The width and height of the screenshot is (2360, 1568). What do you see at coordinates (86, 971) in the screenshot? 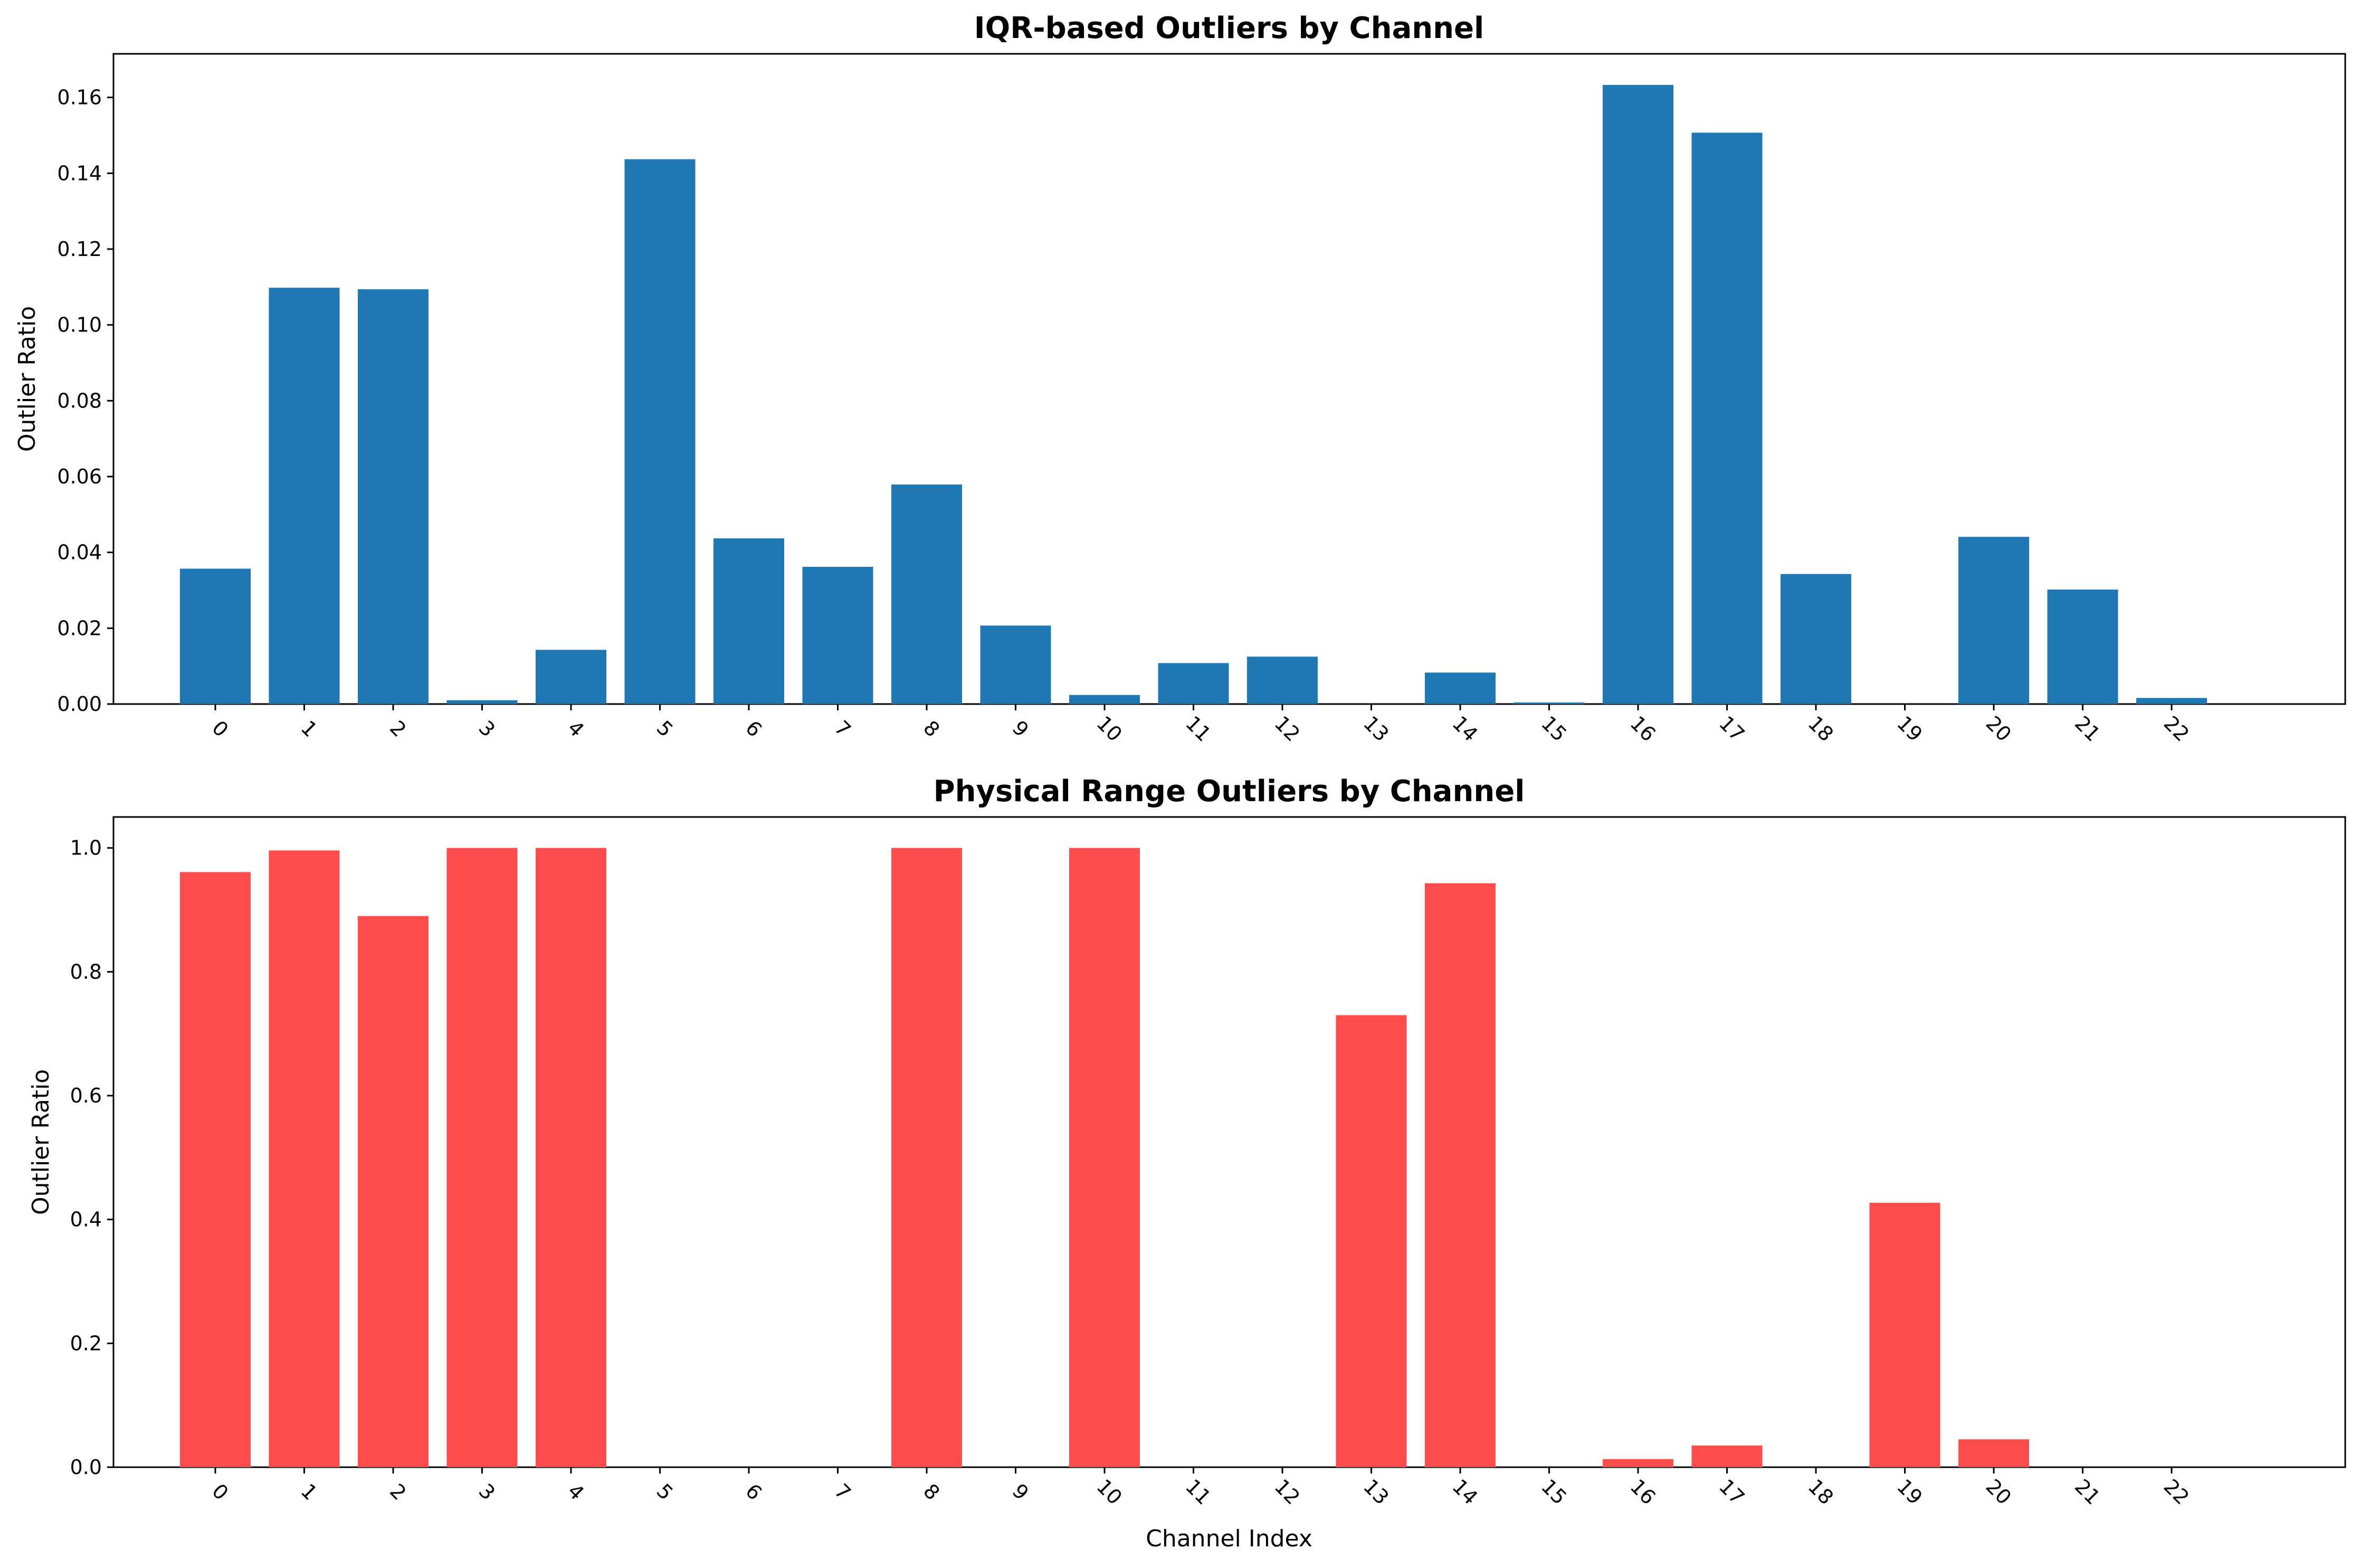
I see `y-tick-label: 0.8` at bounding box center [86, 971].